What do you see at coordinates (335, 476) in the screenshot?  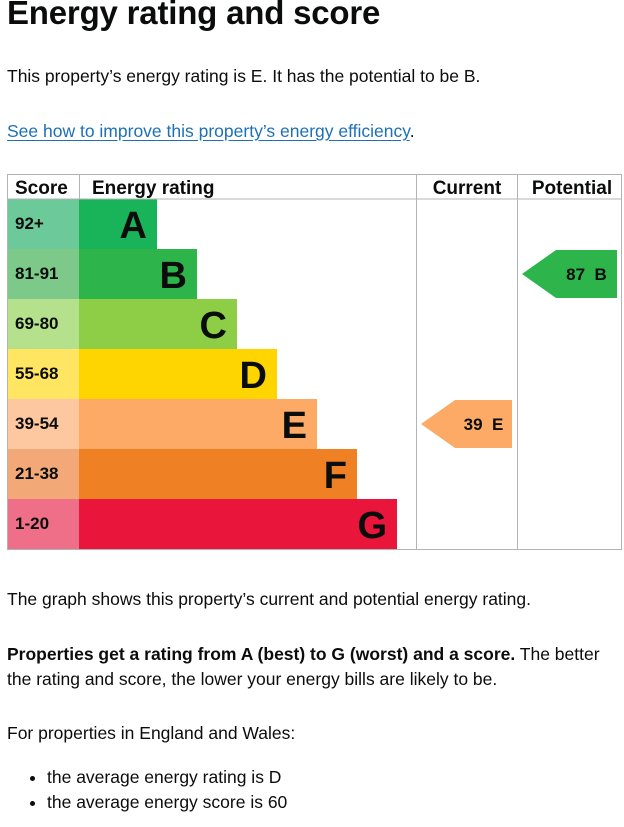 I see `rating-letter-f: F` at bounding box center [335, 476].